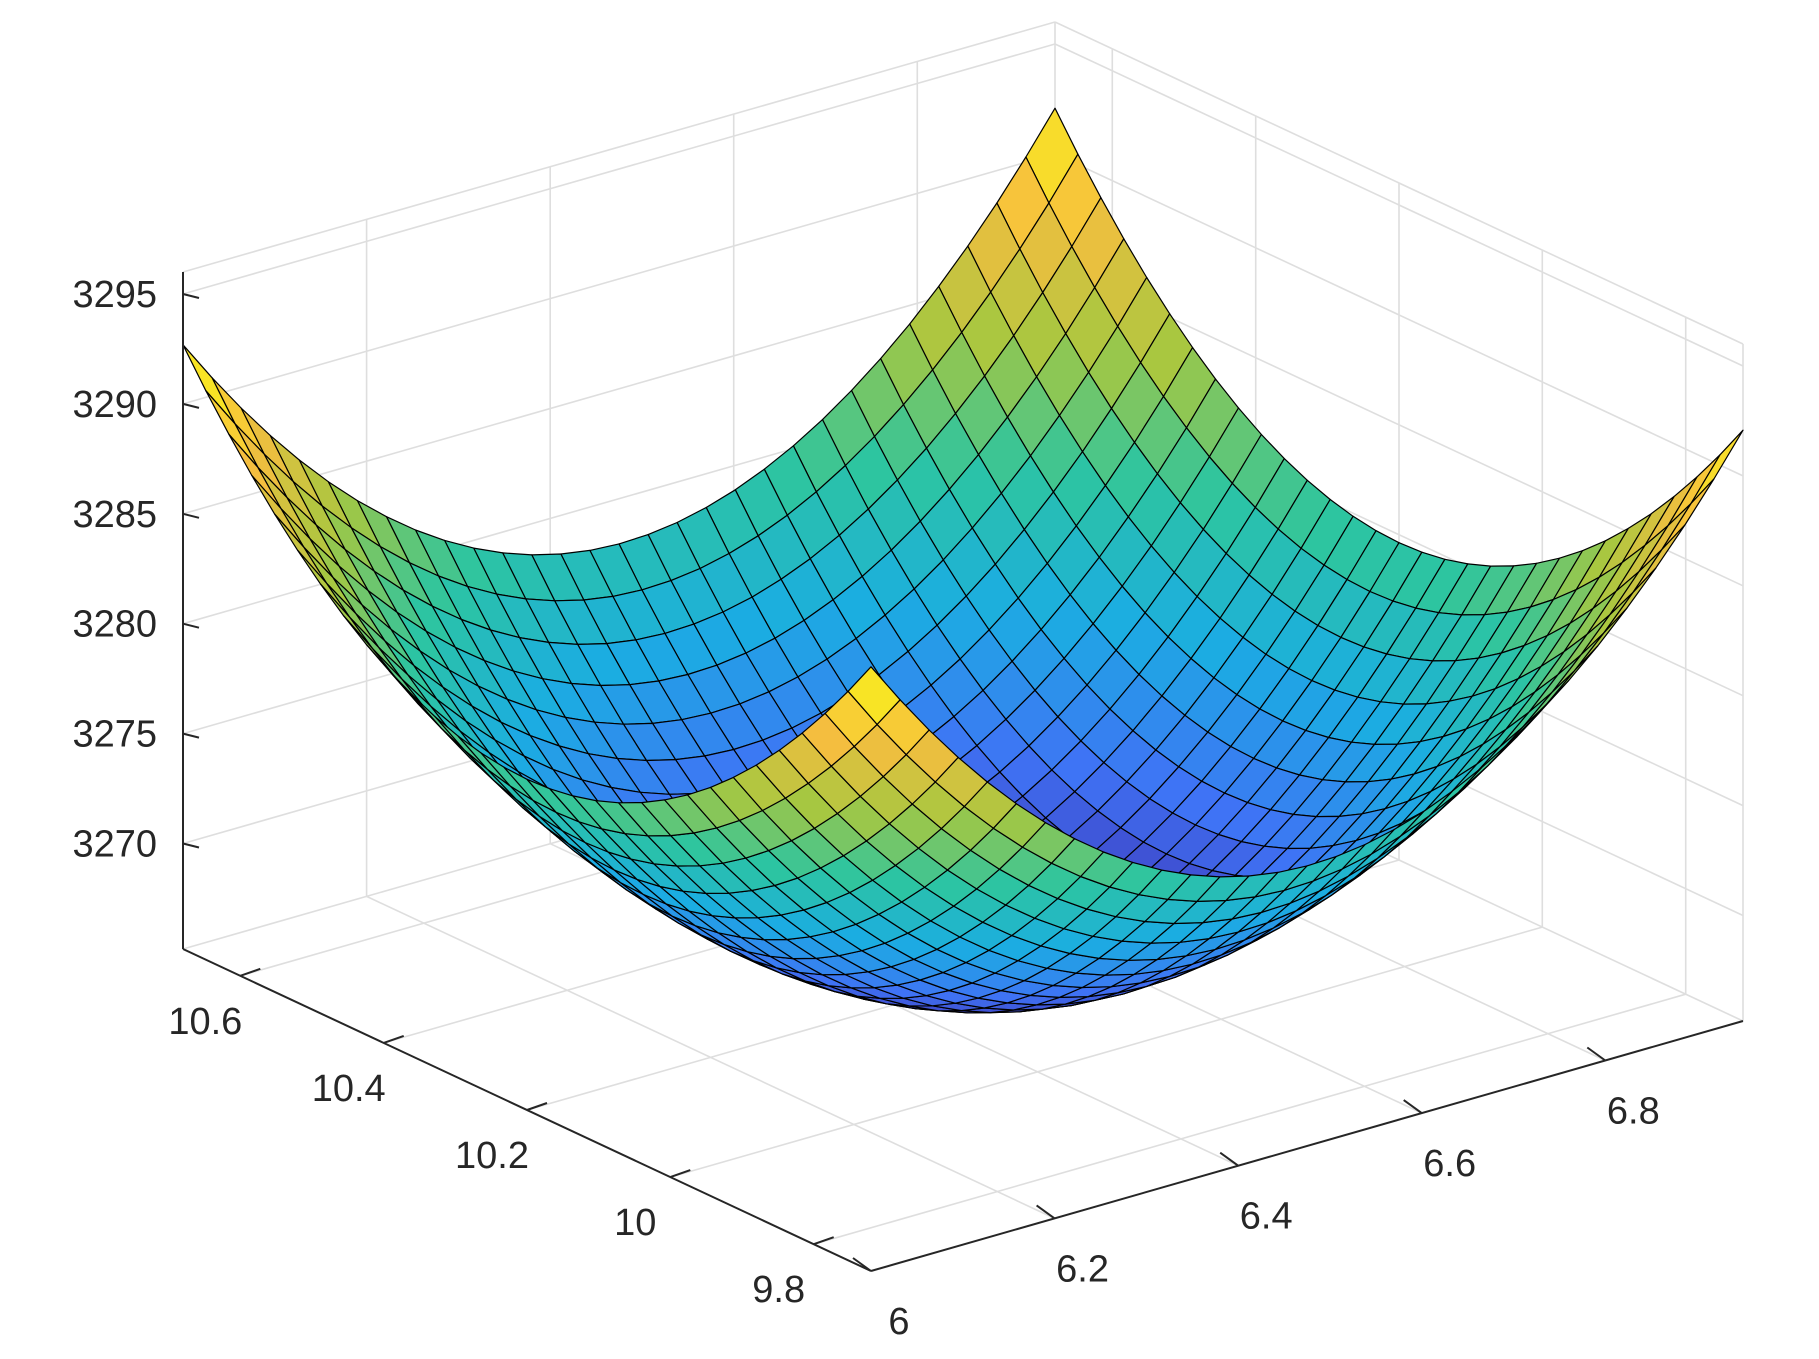 This screenshot has width=1819, height=1359. What do you see at coordinates (492, 1156) in the screenshot?
I see `b-tick-label: 10.2` at bounding box center [492, 1156].